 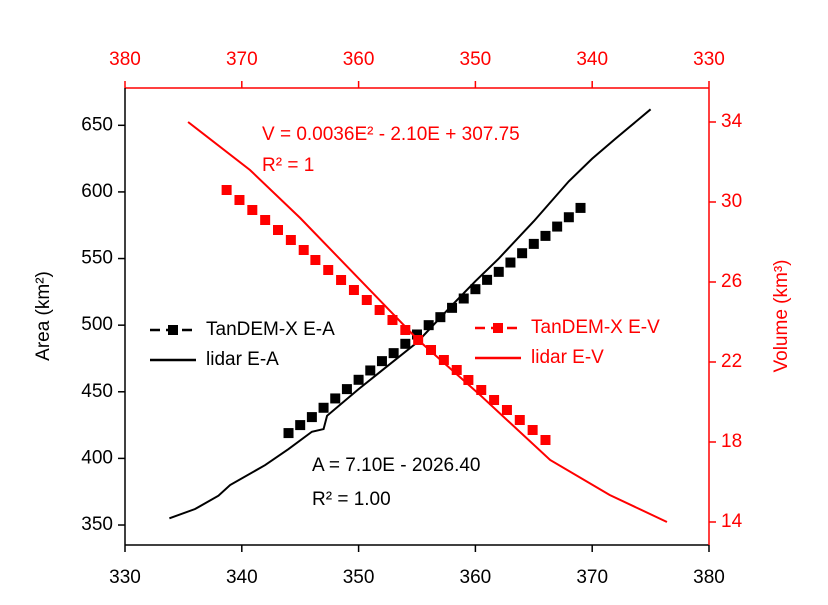 What do you see at coordinates (781, 316) in the screenshot?
I see `y2-axis-label: Volume (km³)` at bounding box center [781, 316].